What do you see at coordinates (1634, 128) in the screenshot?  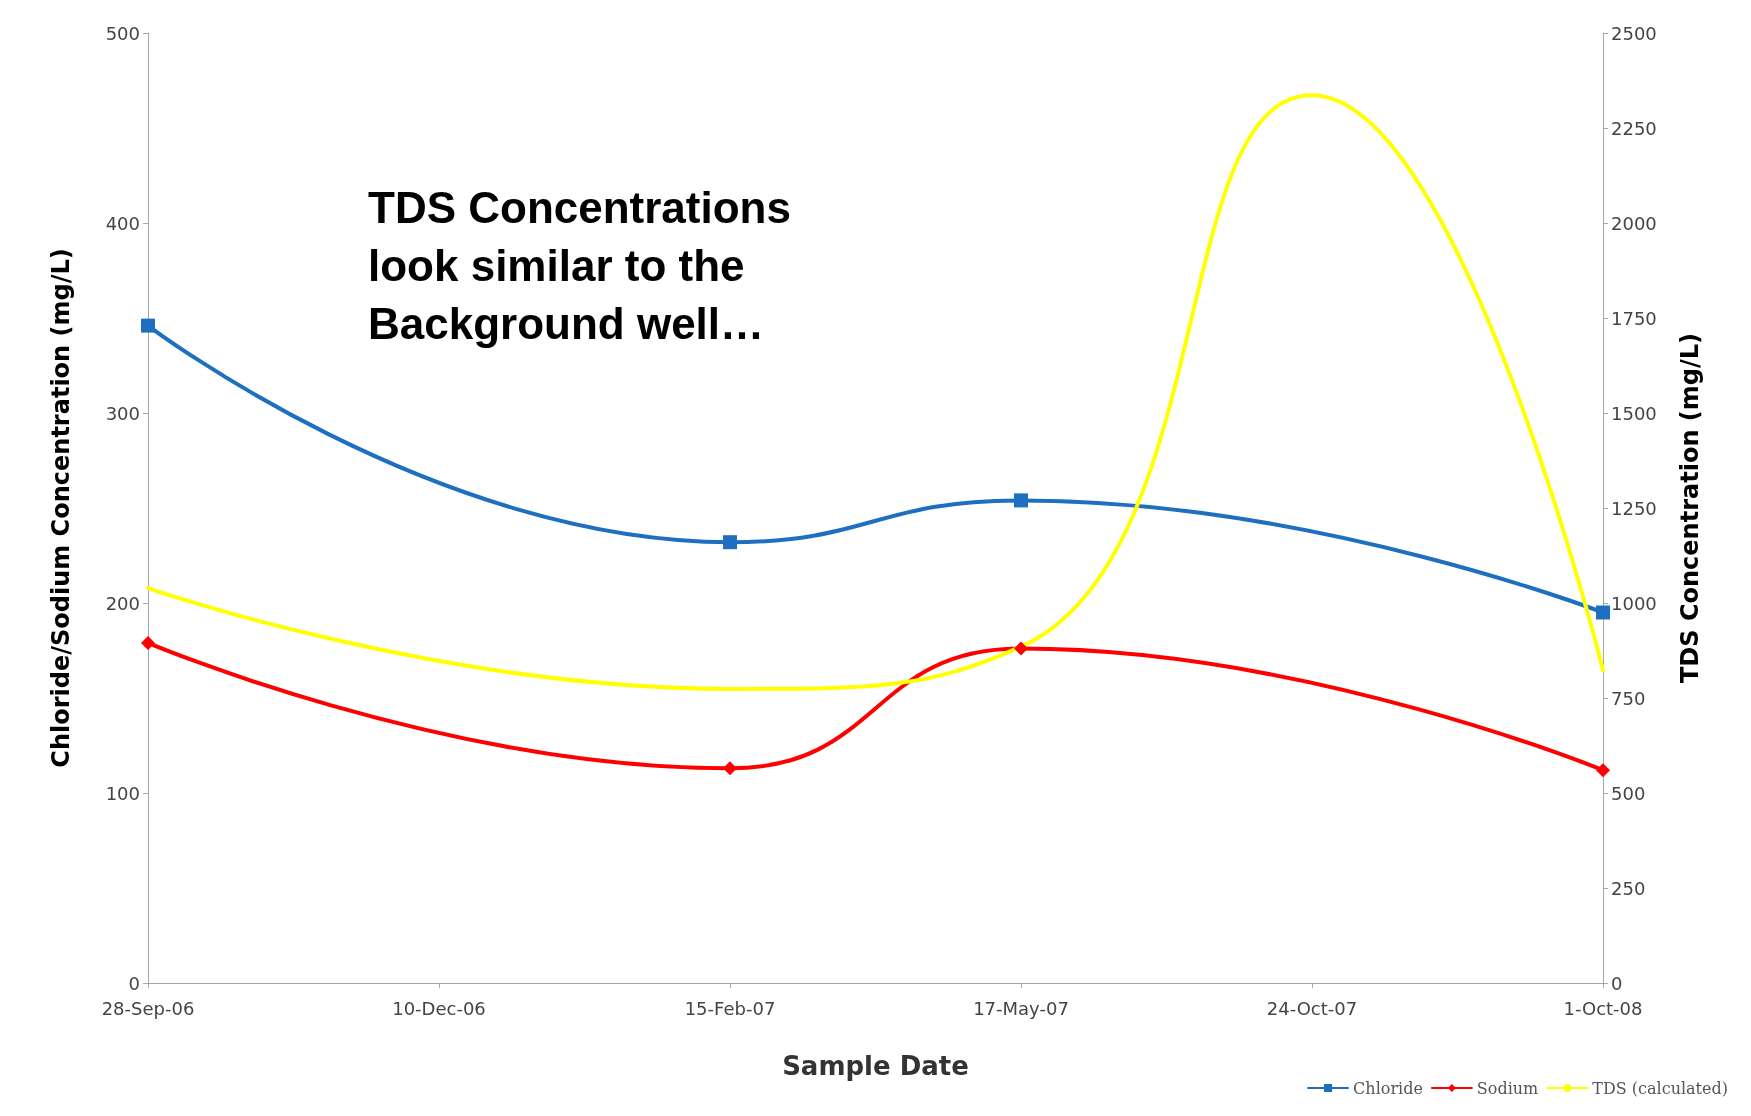 I see `y2-tick-label: 2250` at bounding box center [1634, 128].